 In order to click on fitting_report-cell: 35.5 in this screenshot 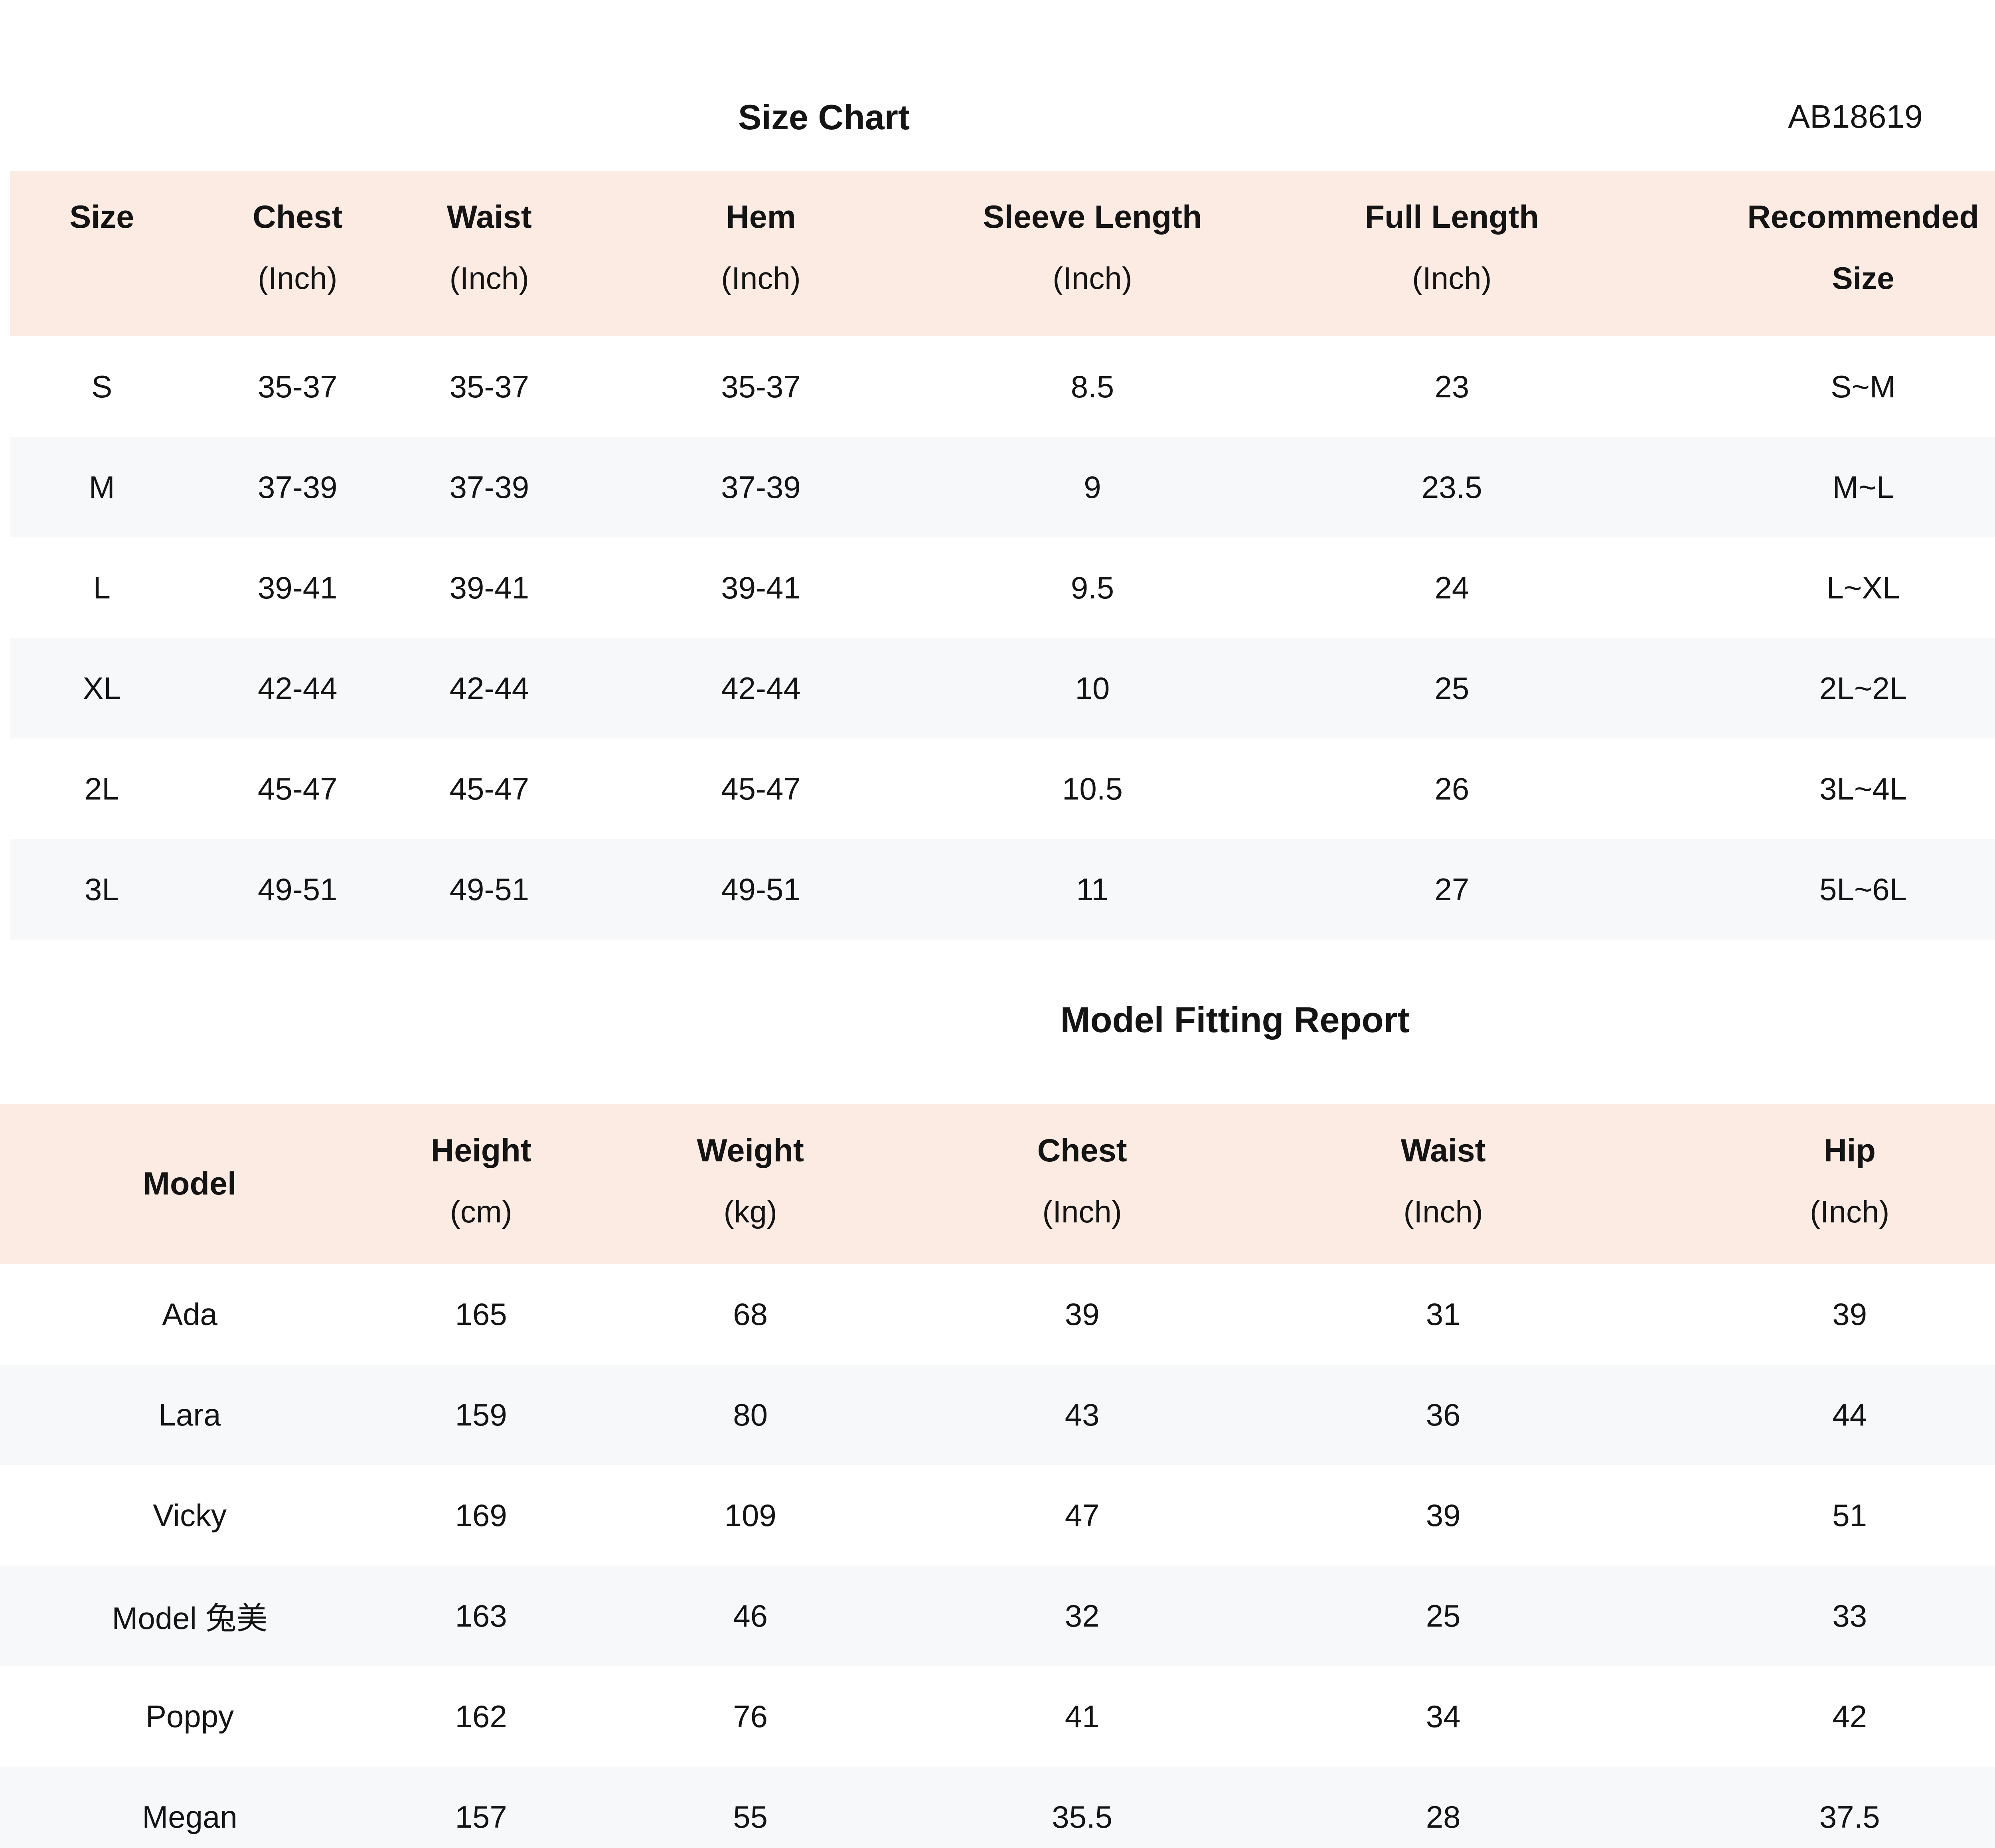, I will do `click(1082, 1816)`.